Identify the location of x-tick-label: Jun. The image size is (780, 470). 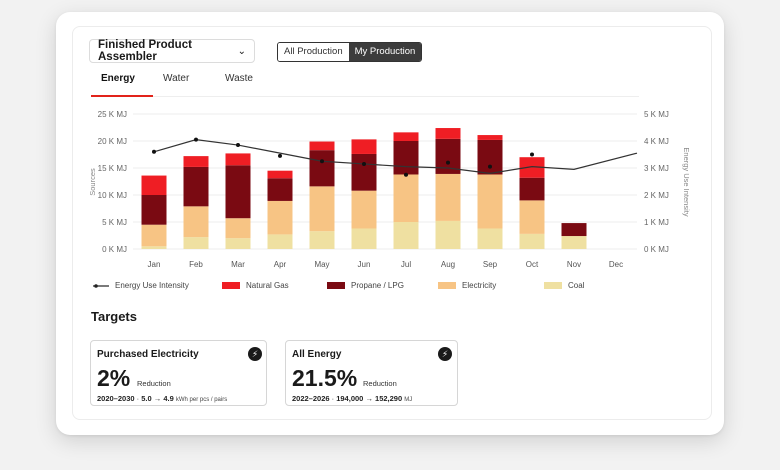
(364, 264).